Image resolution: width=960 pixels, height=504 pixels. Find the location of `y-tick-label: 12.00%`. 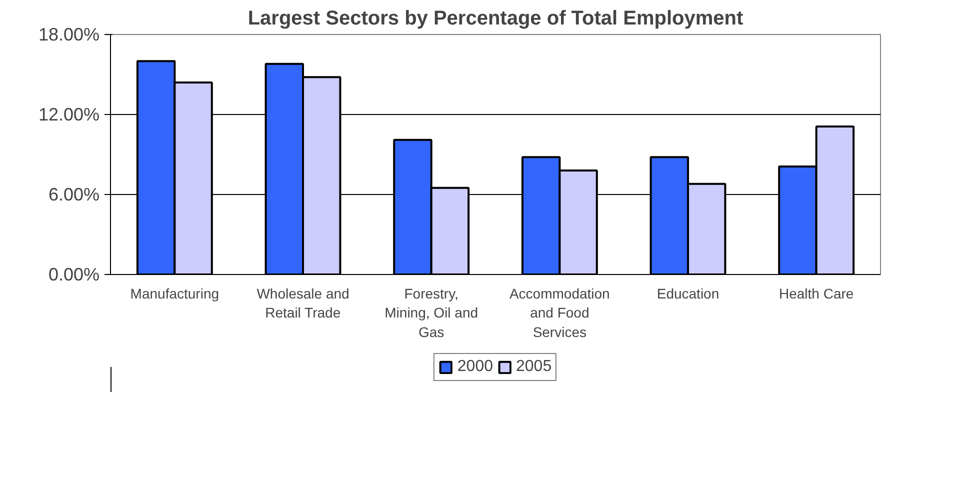

y-tick-label: 12.00% is located at coordinates (69, 114).